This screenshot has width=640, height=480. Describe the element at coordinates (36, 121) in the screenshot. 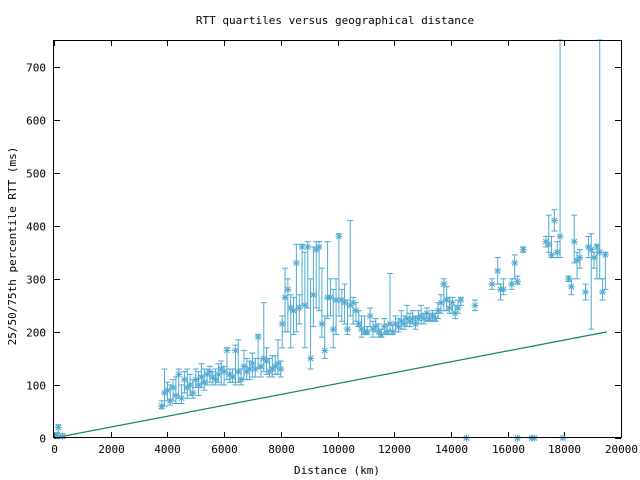

I see `y-tick-label: 600` at that location.